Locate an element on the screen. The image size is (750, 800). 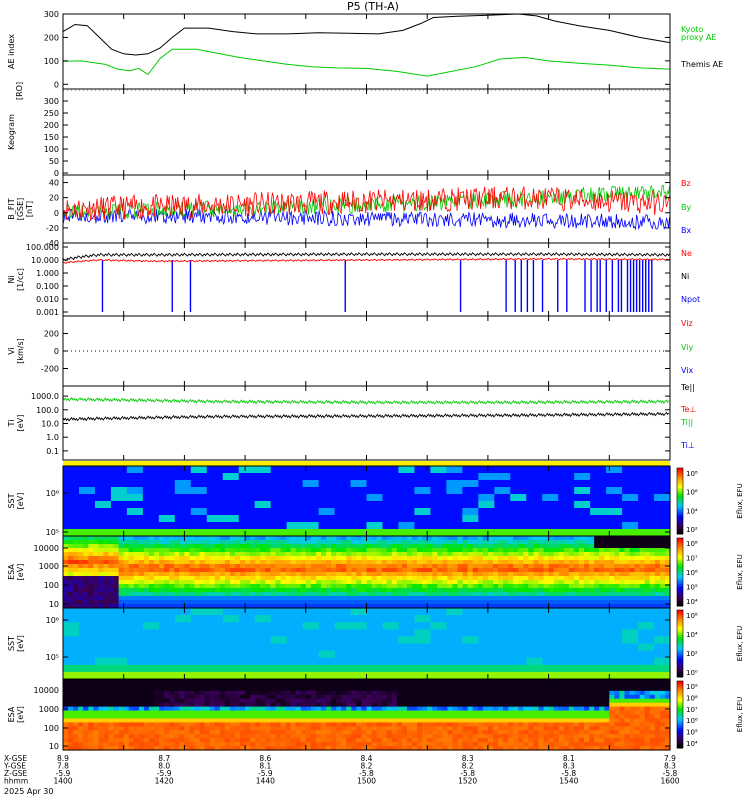
sst-ion-colorbar-cell is located at coordinates (680, 528).